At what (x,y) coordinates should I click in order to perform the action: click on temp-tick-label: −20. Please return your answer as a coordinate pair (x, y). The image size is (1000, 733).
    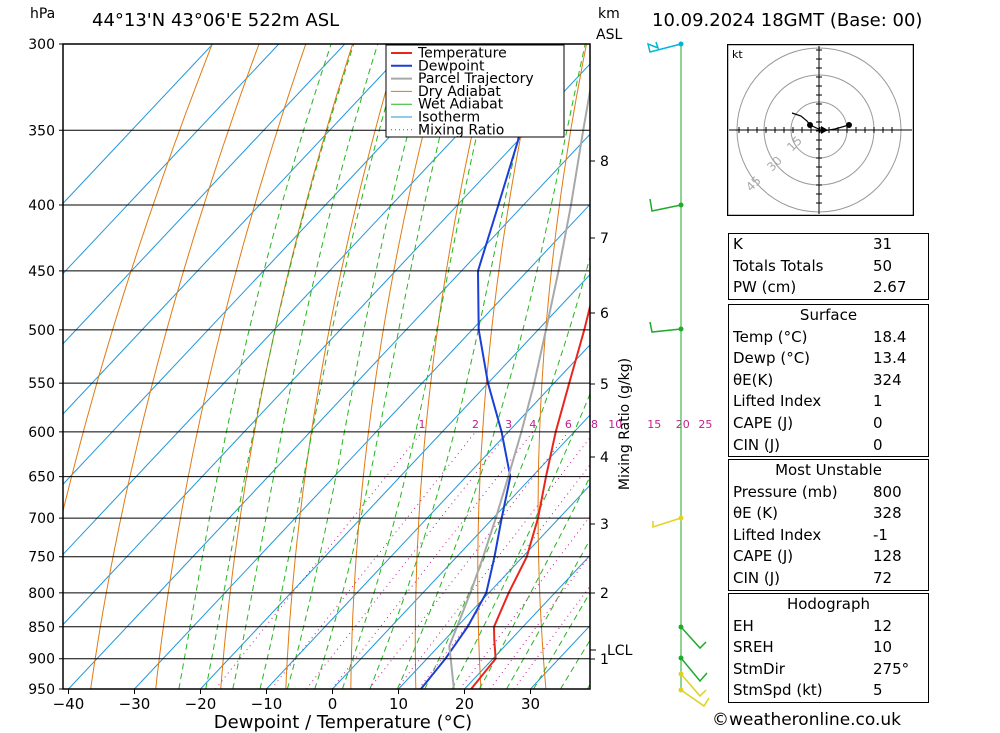
    Looking at the image, I should click on (201, 704).